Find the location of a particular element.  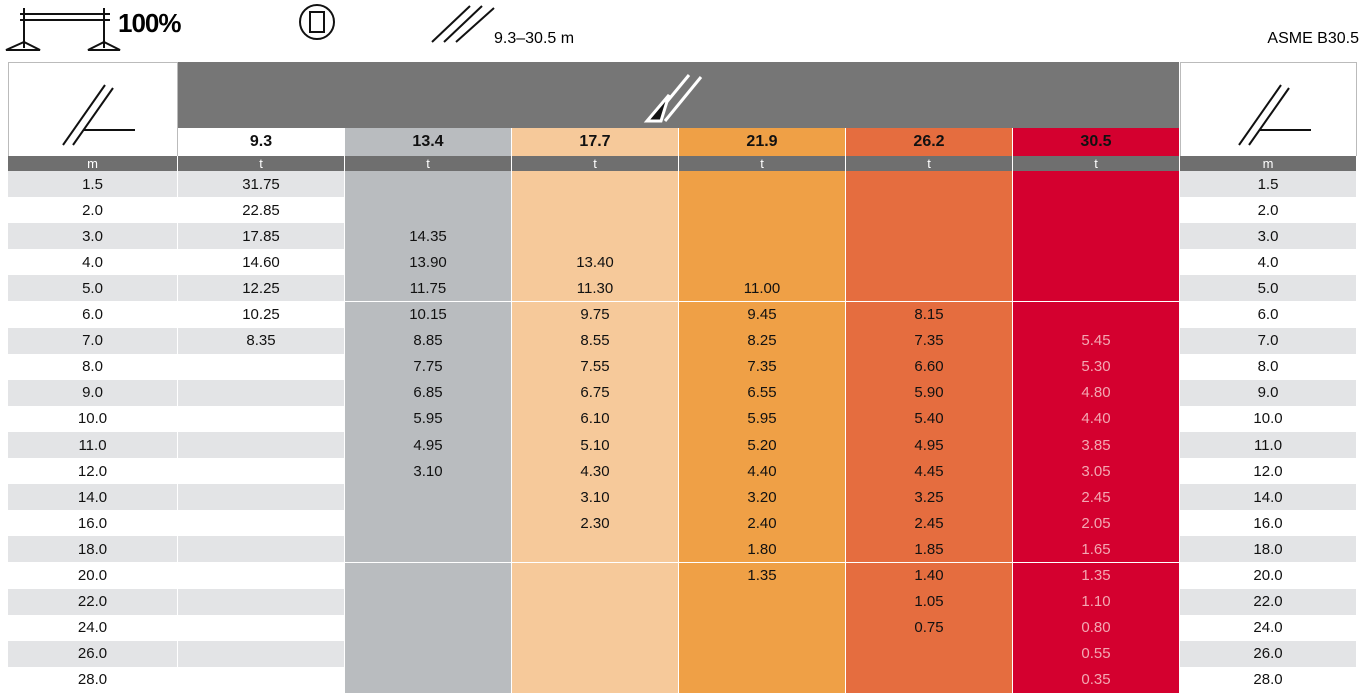

load: 22.85 is located at coordinates (261, 210).